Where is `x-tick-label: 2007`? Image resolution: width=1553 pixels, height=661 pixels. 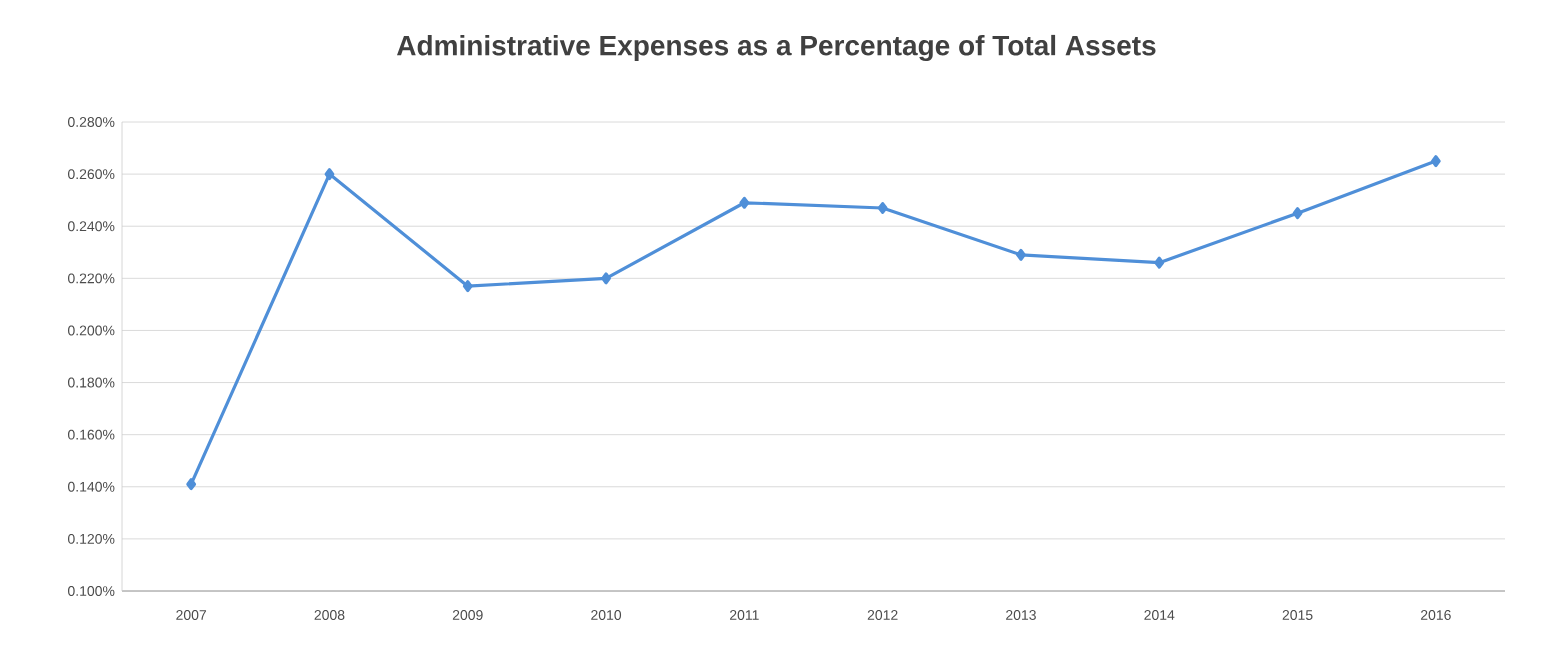
x-tick-label: 2007 is located at coordinates (191, 615).